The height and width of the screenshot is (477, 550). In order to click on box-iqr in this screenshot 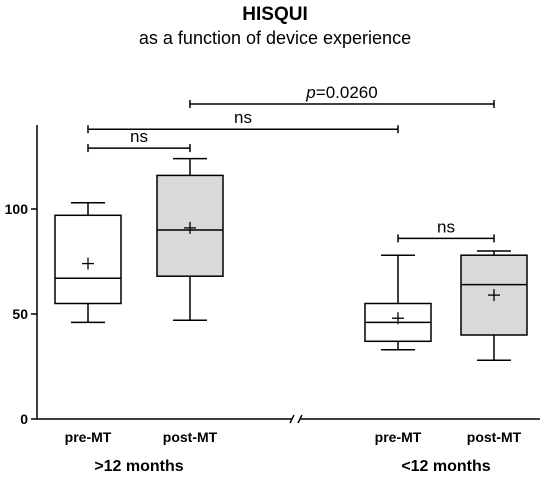, I will do `click(88, 259)`.